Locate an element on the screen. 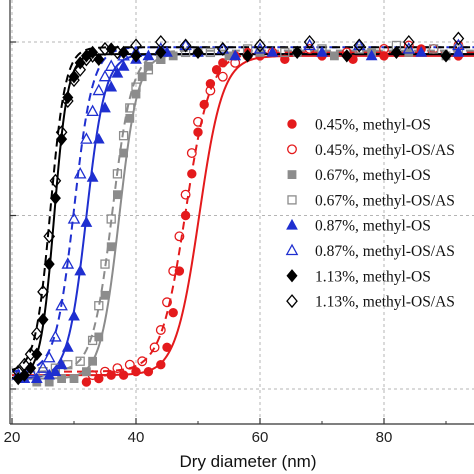  legend-label: 0.45%, methyl-OS/AS is located at coordinates (385, 150).